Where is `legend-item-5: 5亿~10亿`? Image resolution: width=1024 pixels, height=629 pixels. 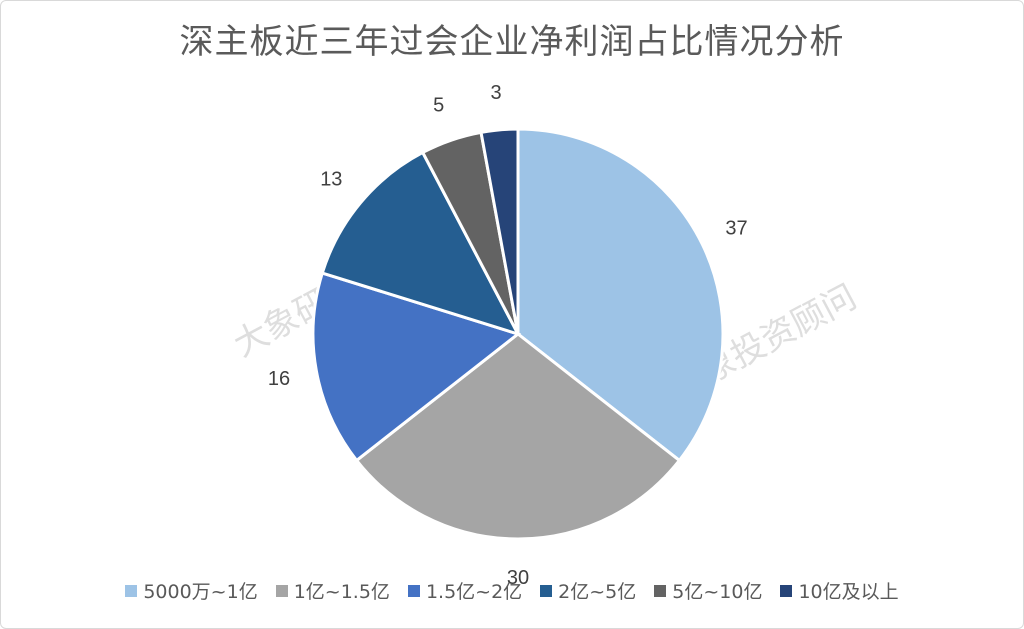 legend-item-5: 5亿~10亿 is located at coordinates (708, 590).